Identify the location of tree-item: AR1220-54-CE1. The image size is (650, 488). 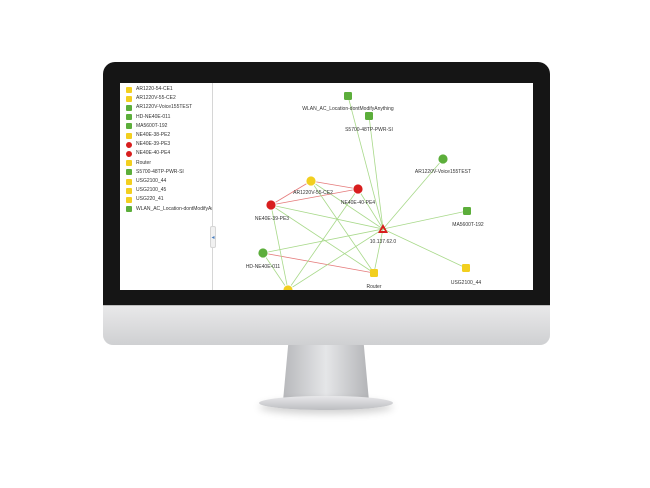
(149, 89).